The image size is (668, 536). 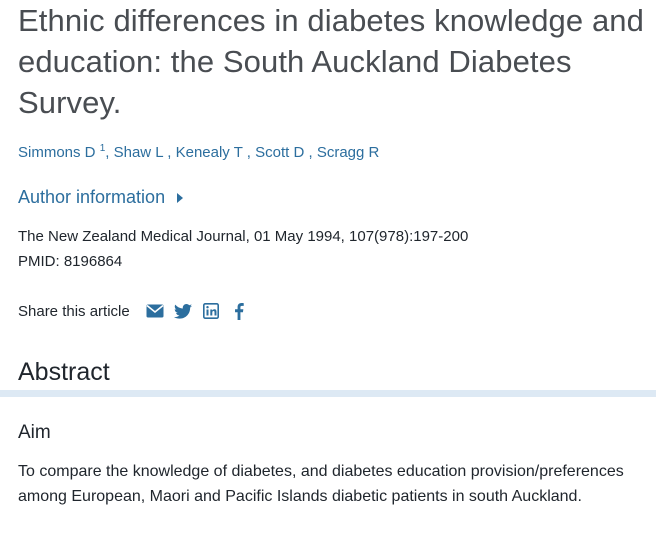 I want to click on citation-details: , 01 May 1994, 107(978):197-200, so click(x=357, y=236).